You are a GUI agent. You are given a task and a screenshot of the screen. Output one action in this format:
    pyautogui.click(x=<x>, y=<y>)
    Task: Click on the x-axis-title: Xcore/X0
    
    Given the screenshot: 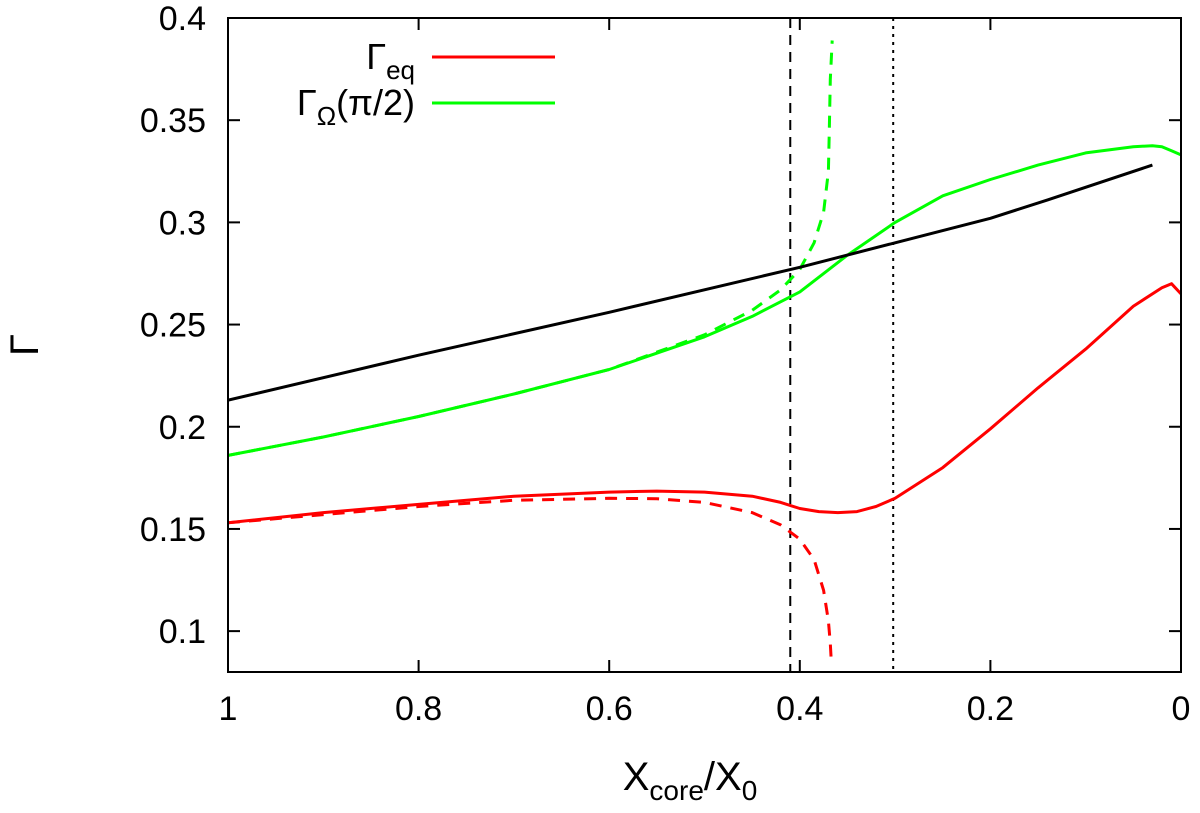 What is the action you would take?
    pyautogui.click(x=690, y=780)
    